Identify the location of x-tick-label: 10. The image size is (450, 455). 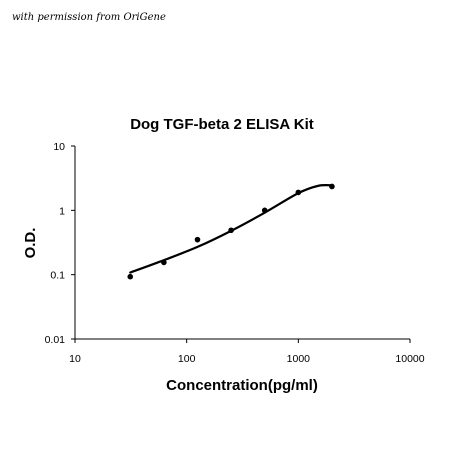
(75, 359).